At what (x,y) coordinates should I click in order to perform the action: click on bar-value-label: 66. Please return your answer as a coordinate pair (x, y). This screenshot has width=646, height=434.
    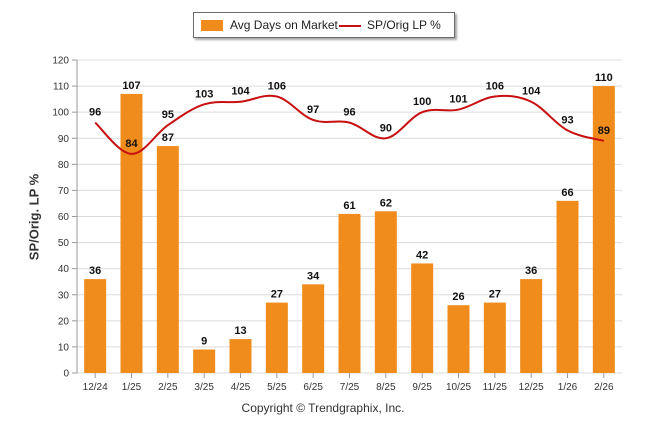
    Looking at the image, I should click on (567, 193).